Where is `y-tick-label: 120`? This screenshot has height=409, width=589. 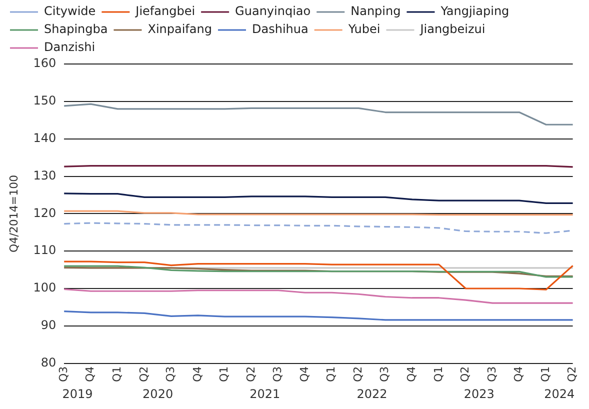 y-tick-label: 120 is located at coordinates (44, 213).